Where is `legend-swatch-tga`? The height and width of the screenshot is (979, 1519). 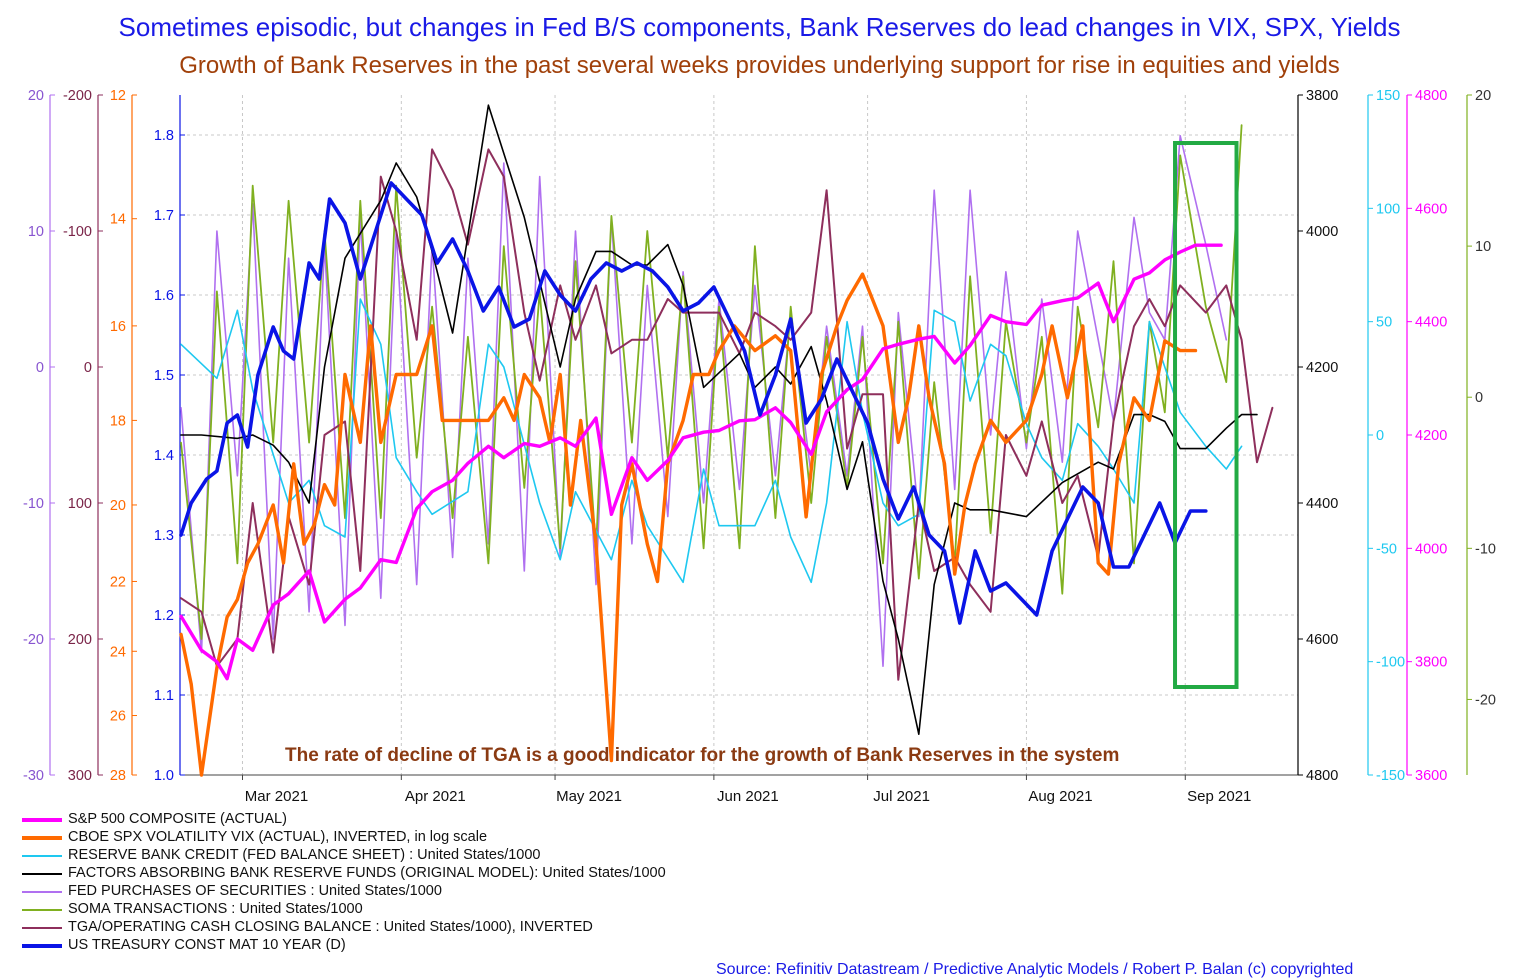
legend-swatch-tga is located at coordinates (42, 928).